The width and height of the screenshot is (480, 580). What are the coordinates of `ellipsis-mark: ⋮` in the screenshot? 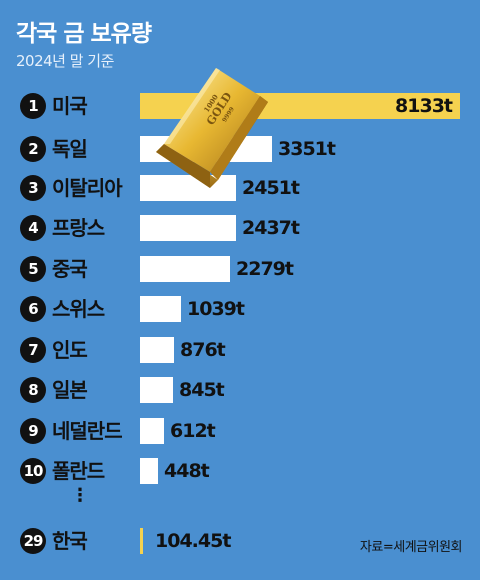 It's located at (80, 495).